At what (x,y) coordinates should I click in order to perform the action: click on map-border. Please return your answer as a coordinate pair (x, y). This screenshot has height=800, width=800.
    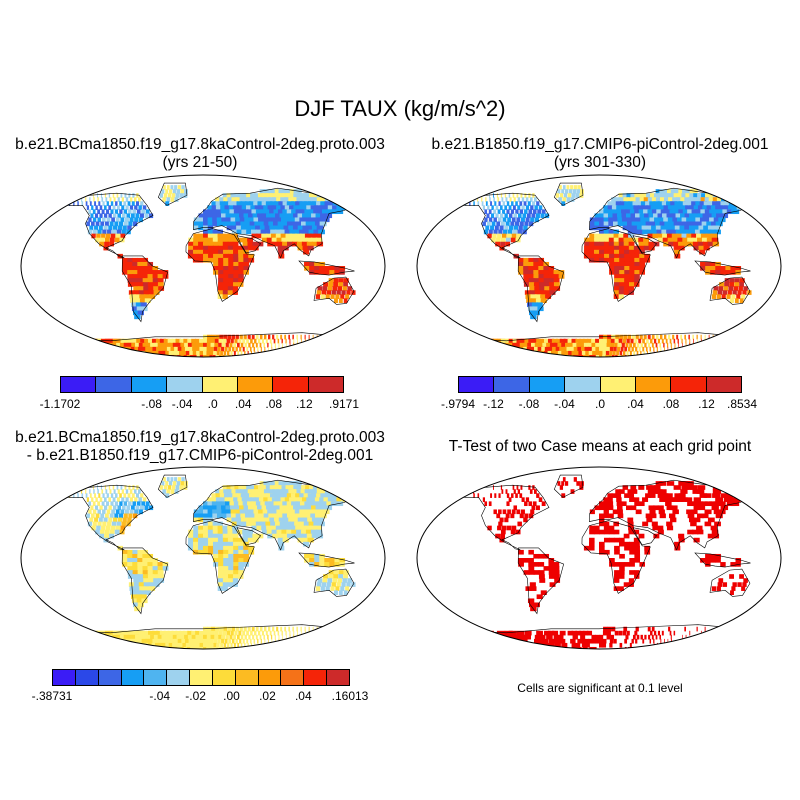
    Looking at the image, I should click on (203, 558).